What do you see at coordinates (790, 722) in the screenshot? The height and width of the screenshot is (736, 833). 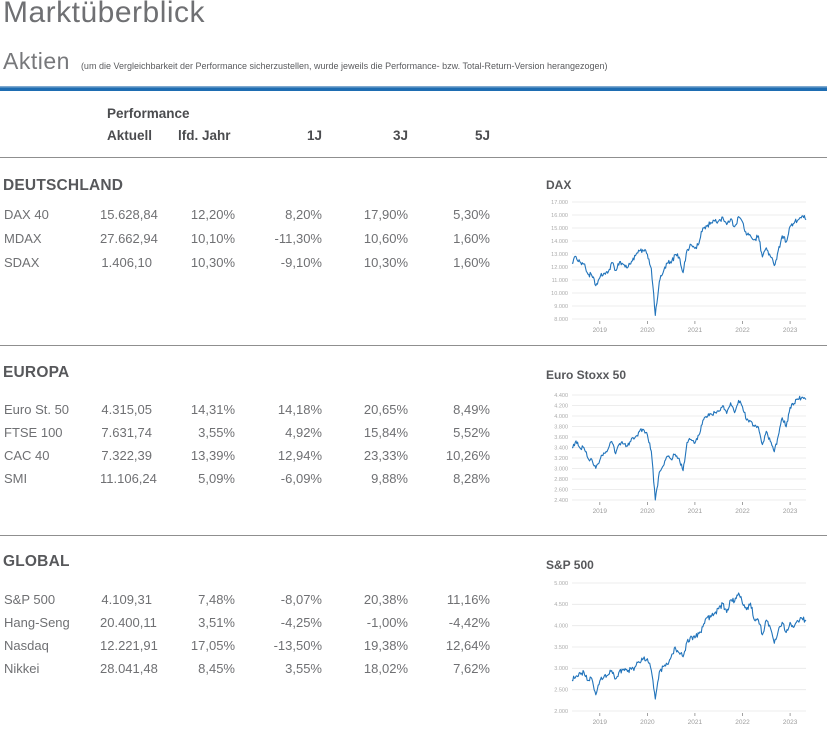 I see `svg-text: 2023` at bounding box center [790, 722].